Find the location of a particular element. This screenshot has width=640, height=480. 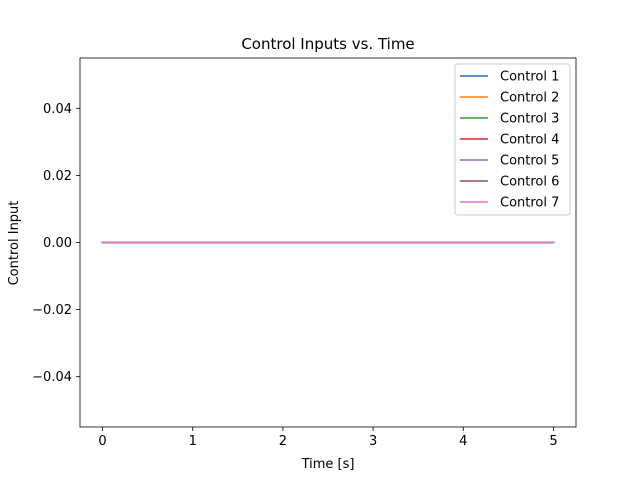

x-tick-label: 4 is located at coordinates (463, 441).